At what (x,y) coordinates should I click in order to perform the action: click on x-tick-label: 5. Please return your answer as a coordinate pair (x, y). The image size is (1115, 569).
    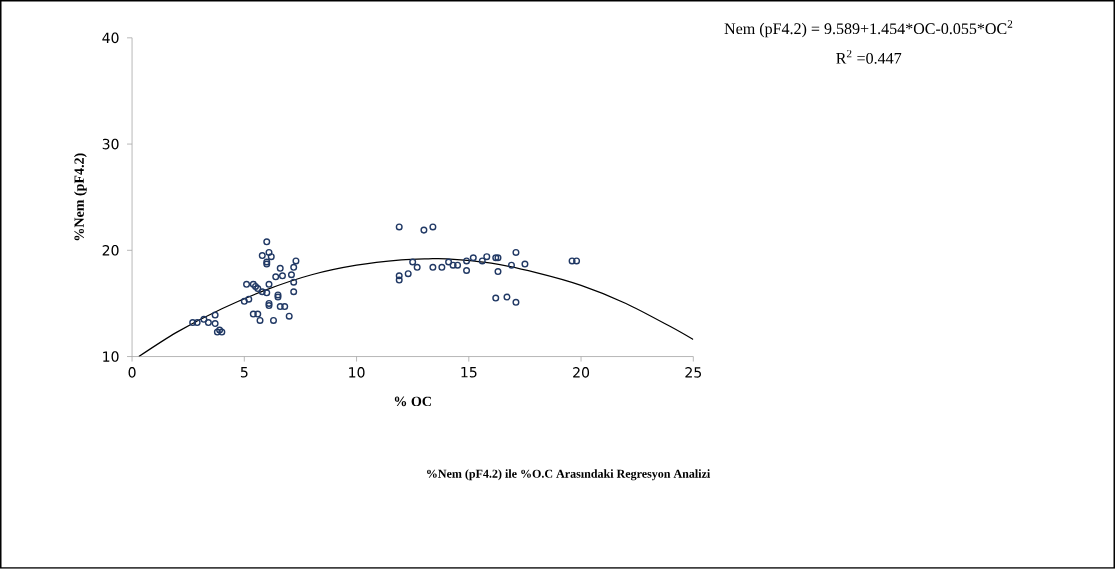
    Looking at the image, I should click on (244, 372).